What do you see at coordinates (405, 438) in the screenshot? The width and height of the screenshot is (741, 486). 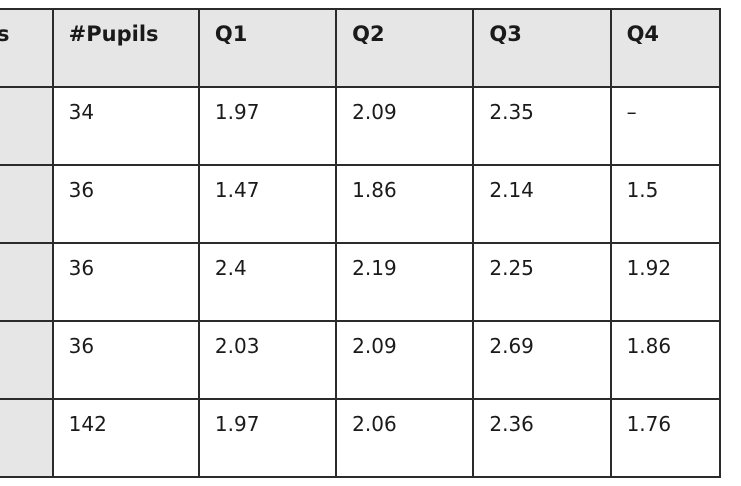 I see `q2-cell: 2.06` at bounding box center [405, 438].